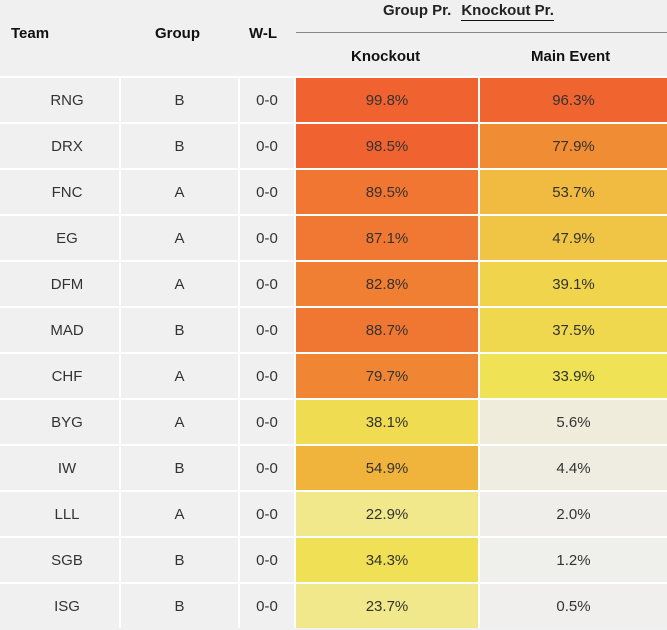 The image size is (667, 630). I want to click on knockout-cell: 89.5%, so click(386, 191).